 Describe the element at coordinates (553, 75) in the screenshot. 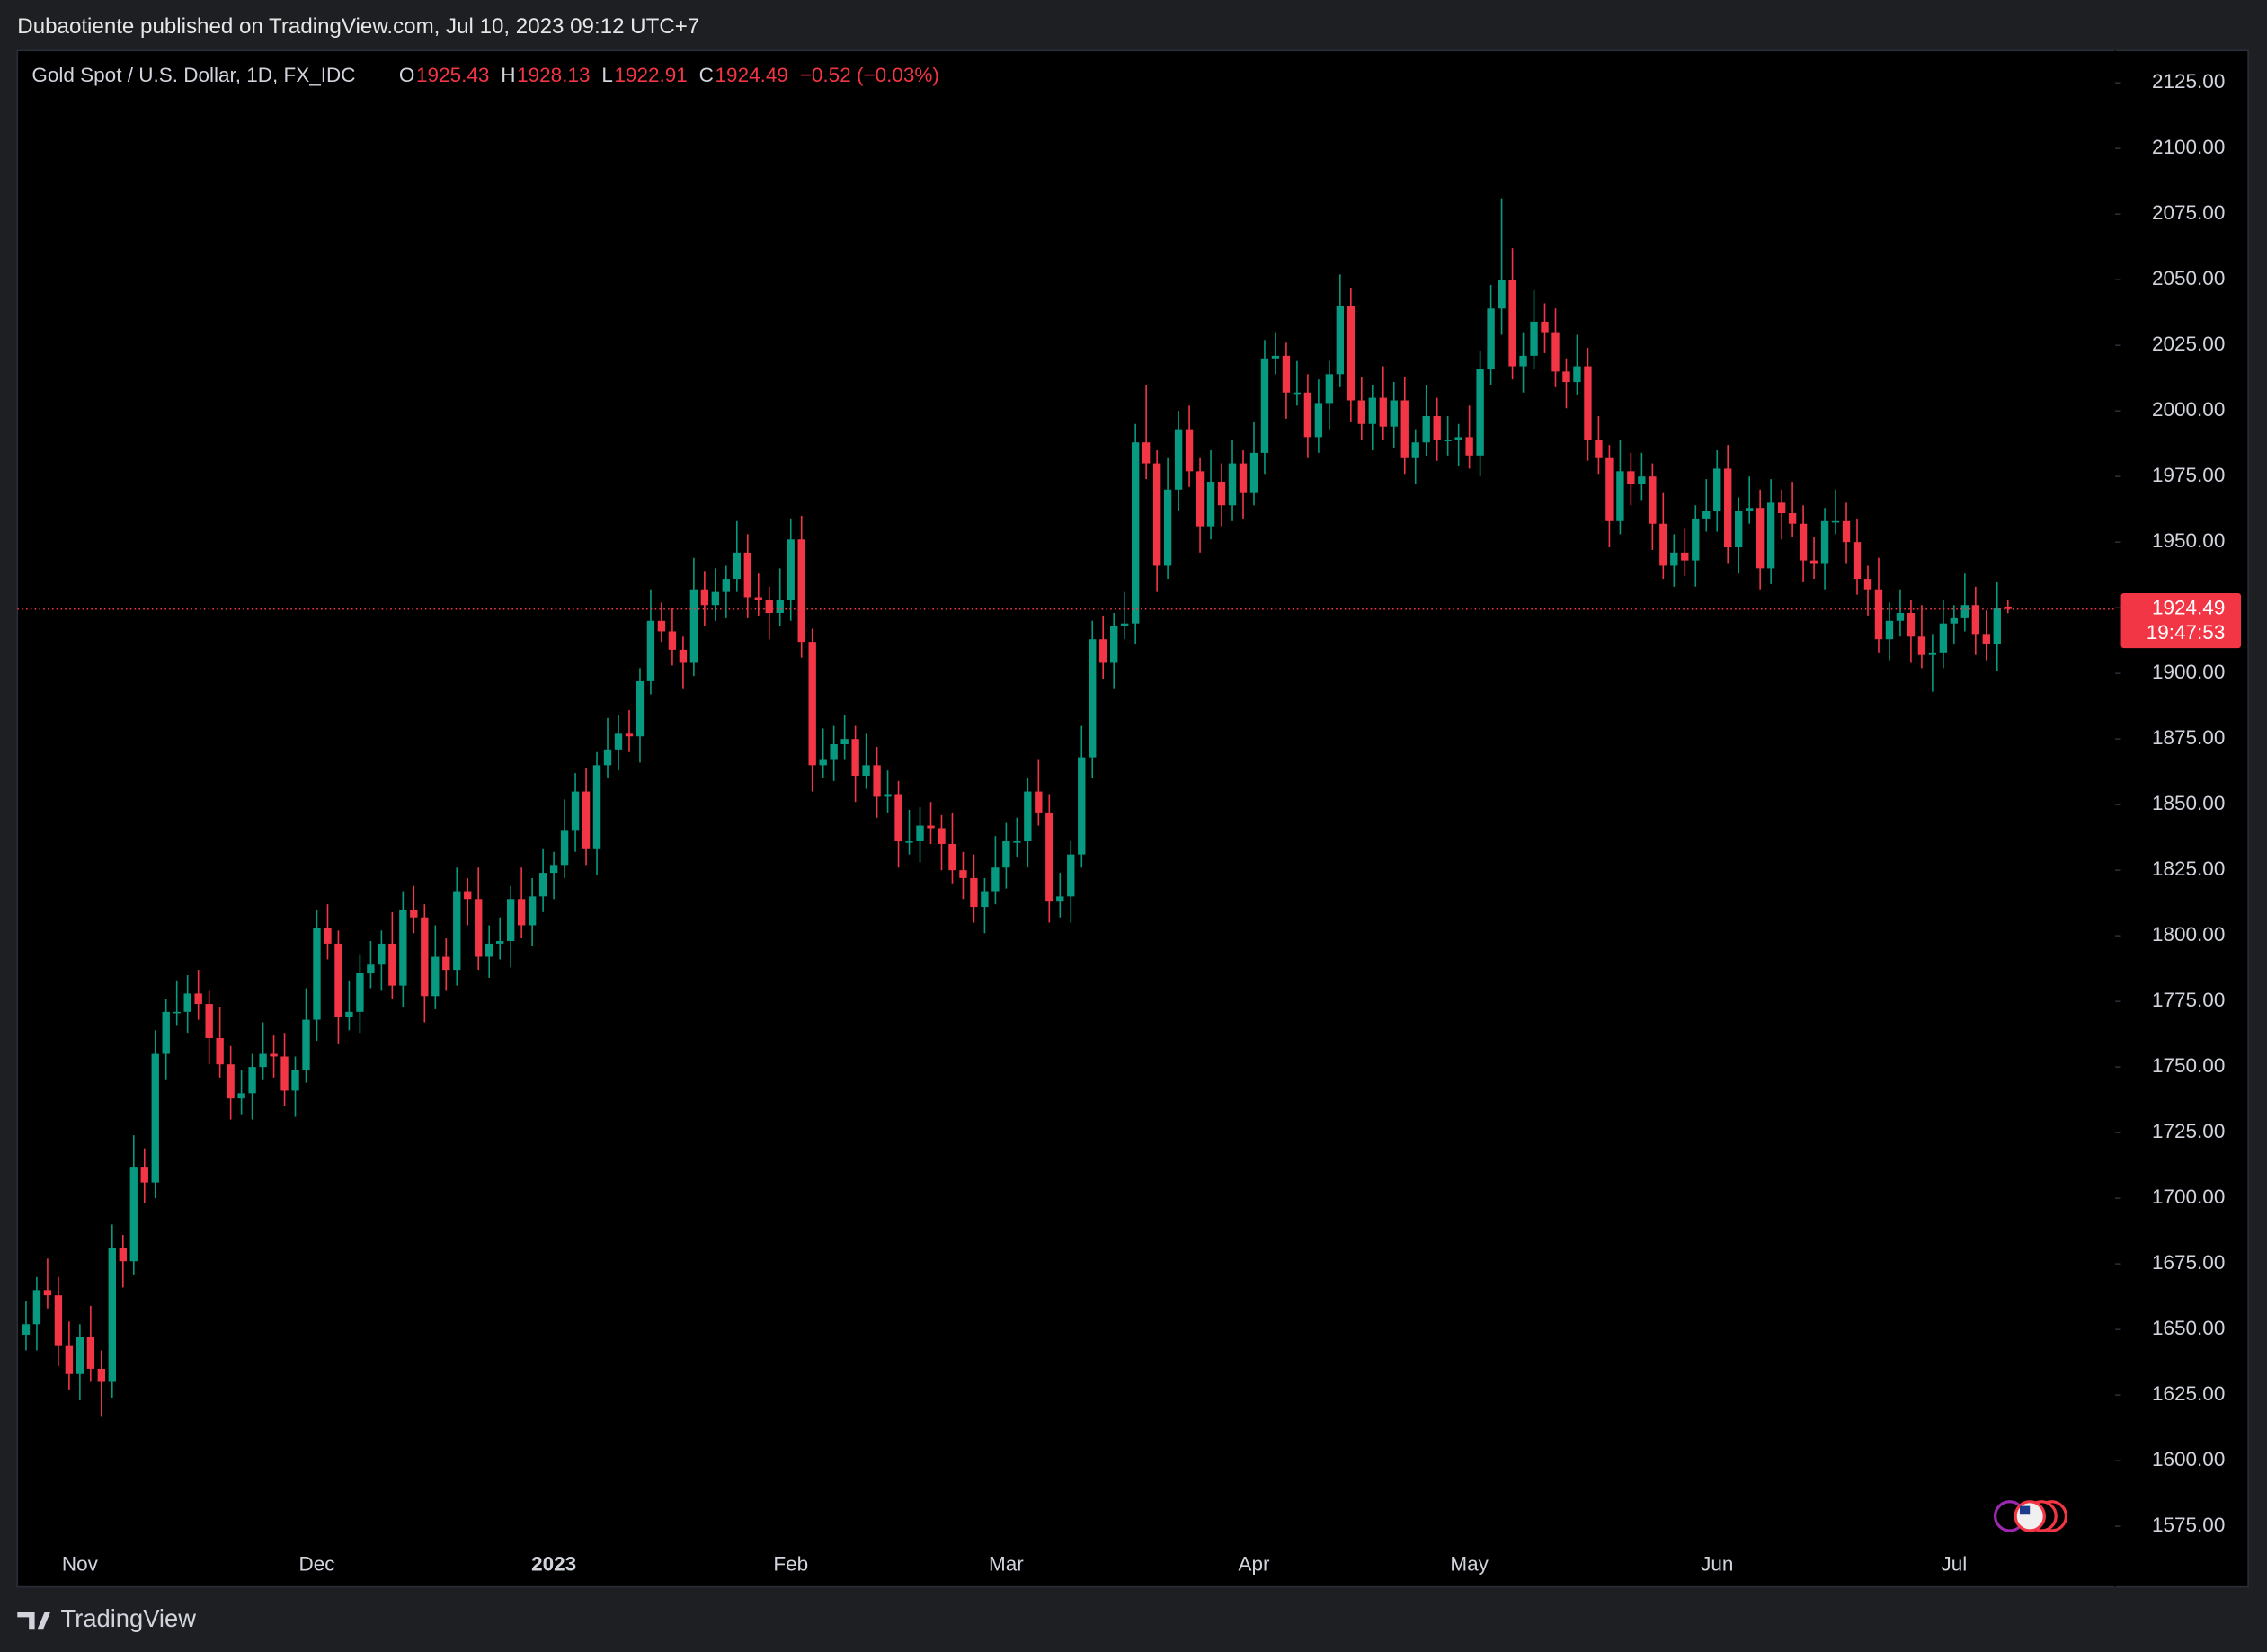

I see `legend-value: 1928.13` at that location.